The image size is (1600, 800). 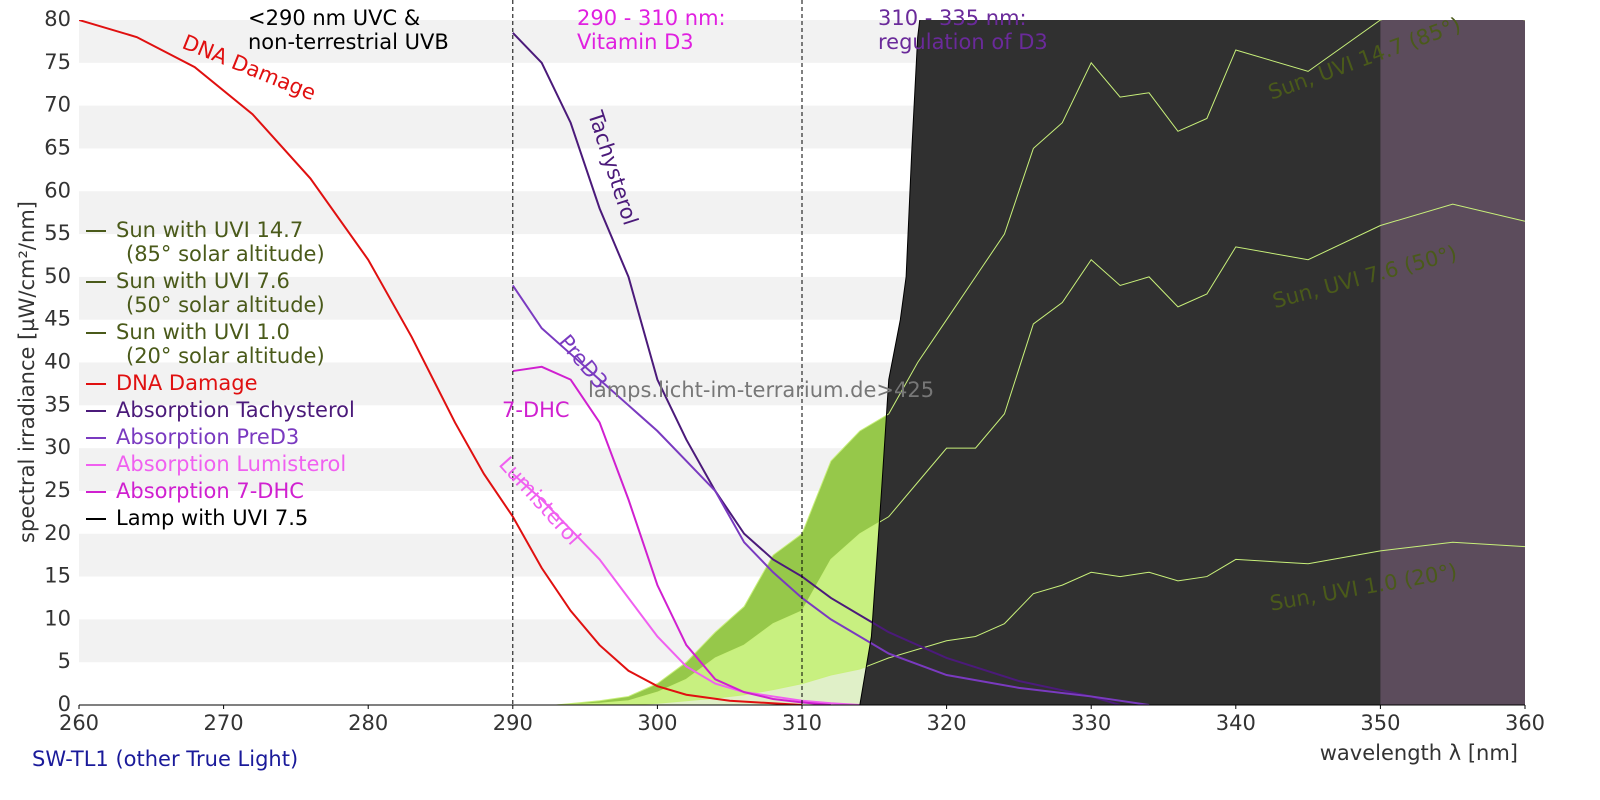 I want to click on annotation: <290 nm UVC & non-terrestrial UVB, so click(x=348, y=30).